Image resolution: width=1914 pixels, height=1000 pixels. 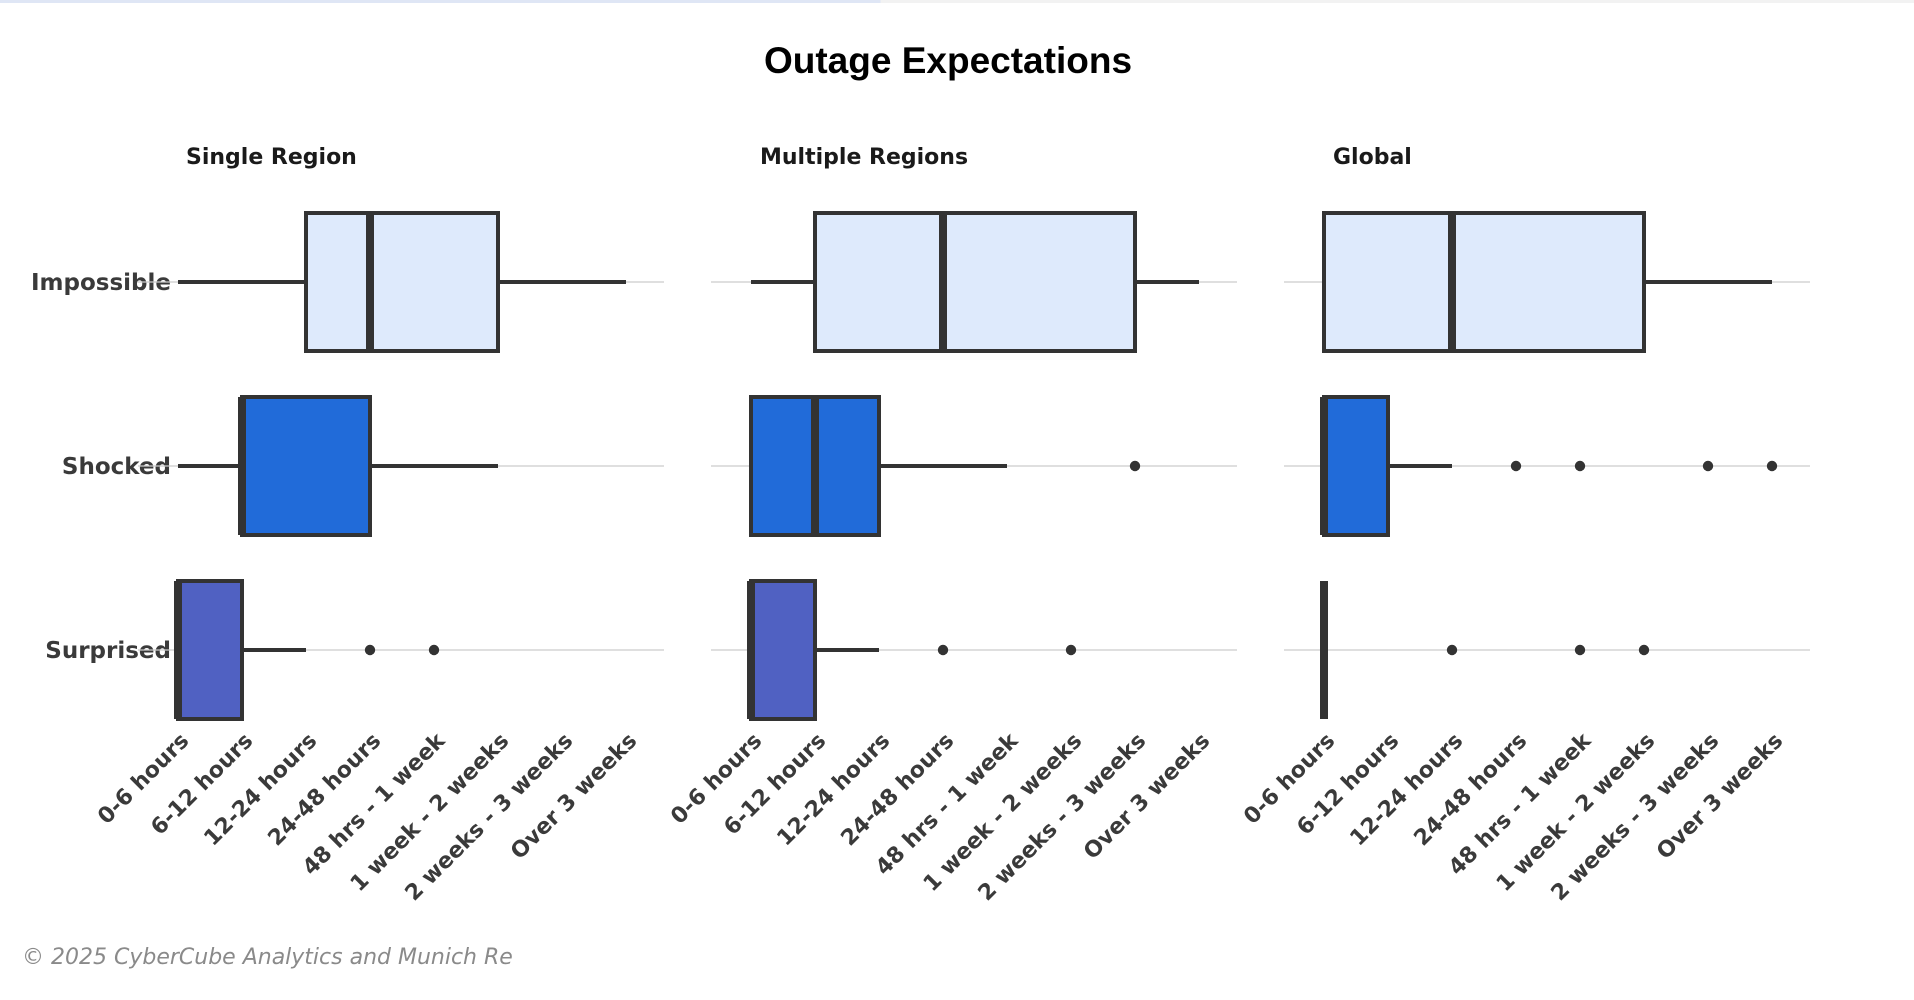 What do you see at coordinates (948, 60) in the screenshot?
I see `chart-title: Outage Expectations` at bounding box center [948, 60].